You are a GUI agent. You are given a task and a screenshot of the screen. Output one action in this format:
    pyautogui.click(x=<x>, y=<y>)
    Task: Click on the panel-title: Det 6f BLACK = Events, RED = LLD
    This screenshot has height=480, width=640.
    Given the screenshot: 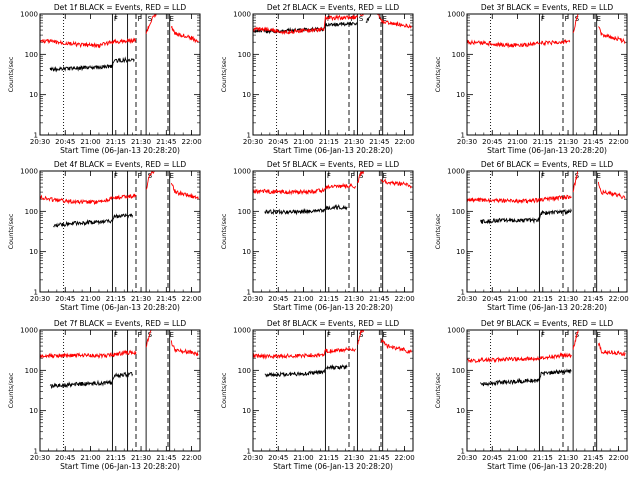 What is the action you would take?
    pyautogui.click(x=547, y=164)
    